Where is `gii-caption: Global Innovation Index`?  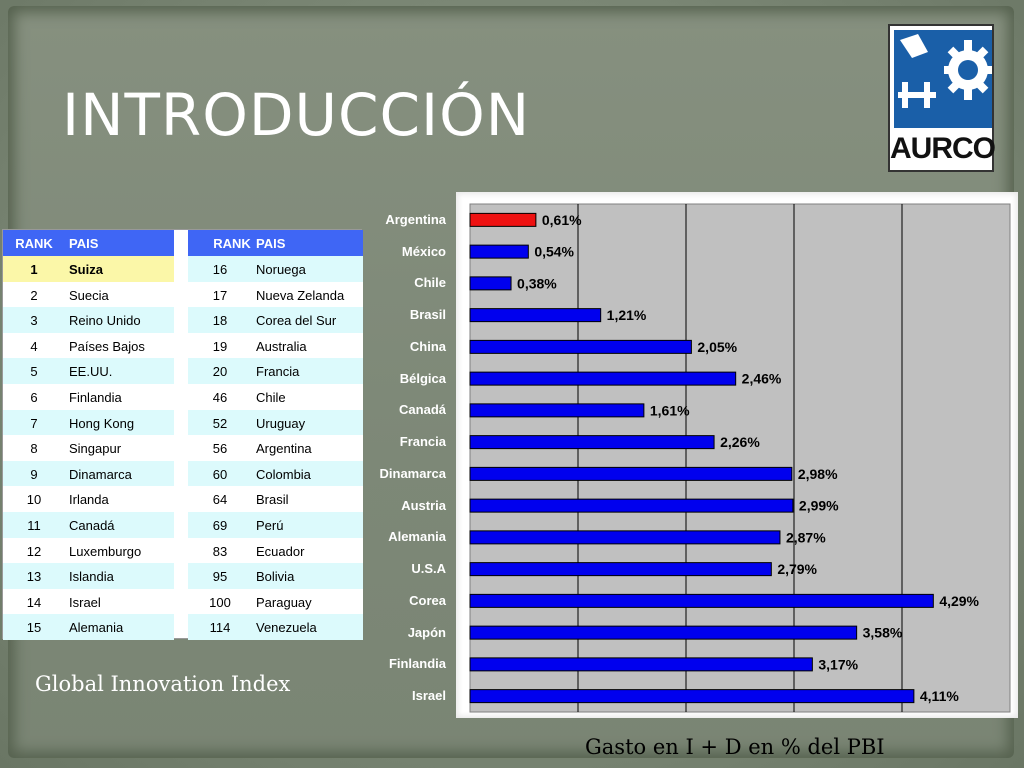
gii-caption: Global Innovation Index is located at coordinates (163, 684).